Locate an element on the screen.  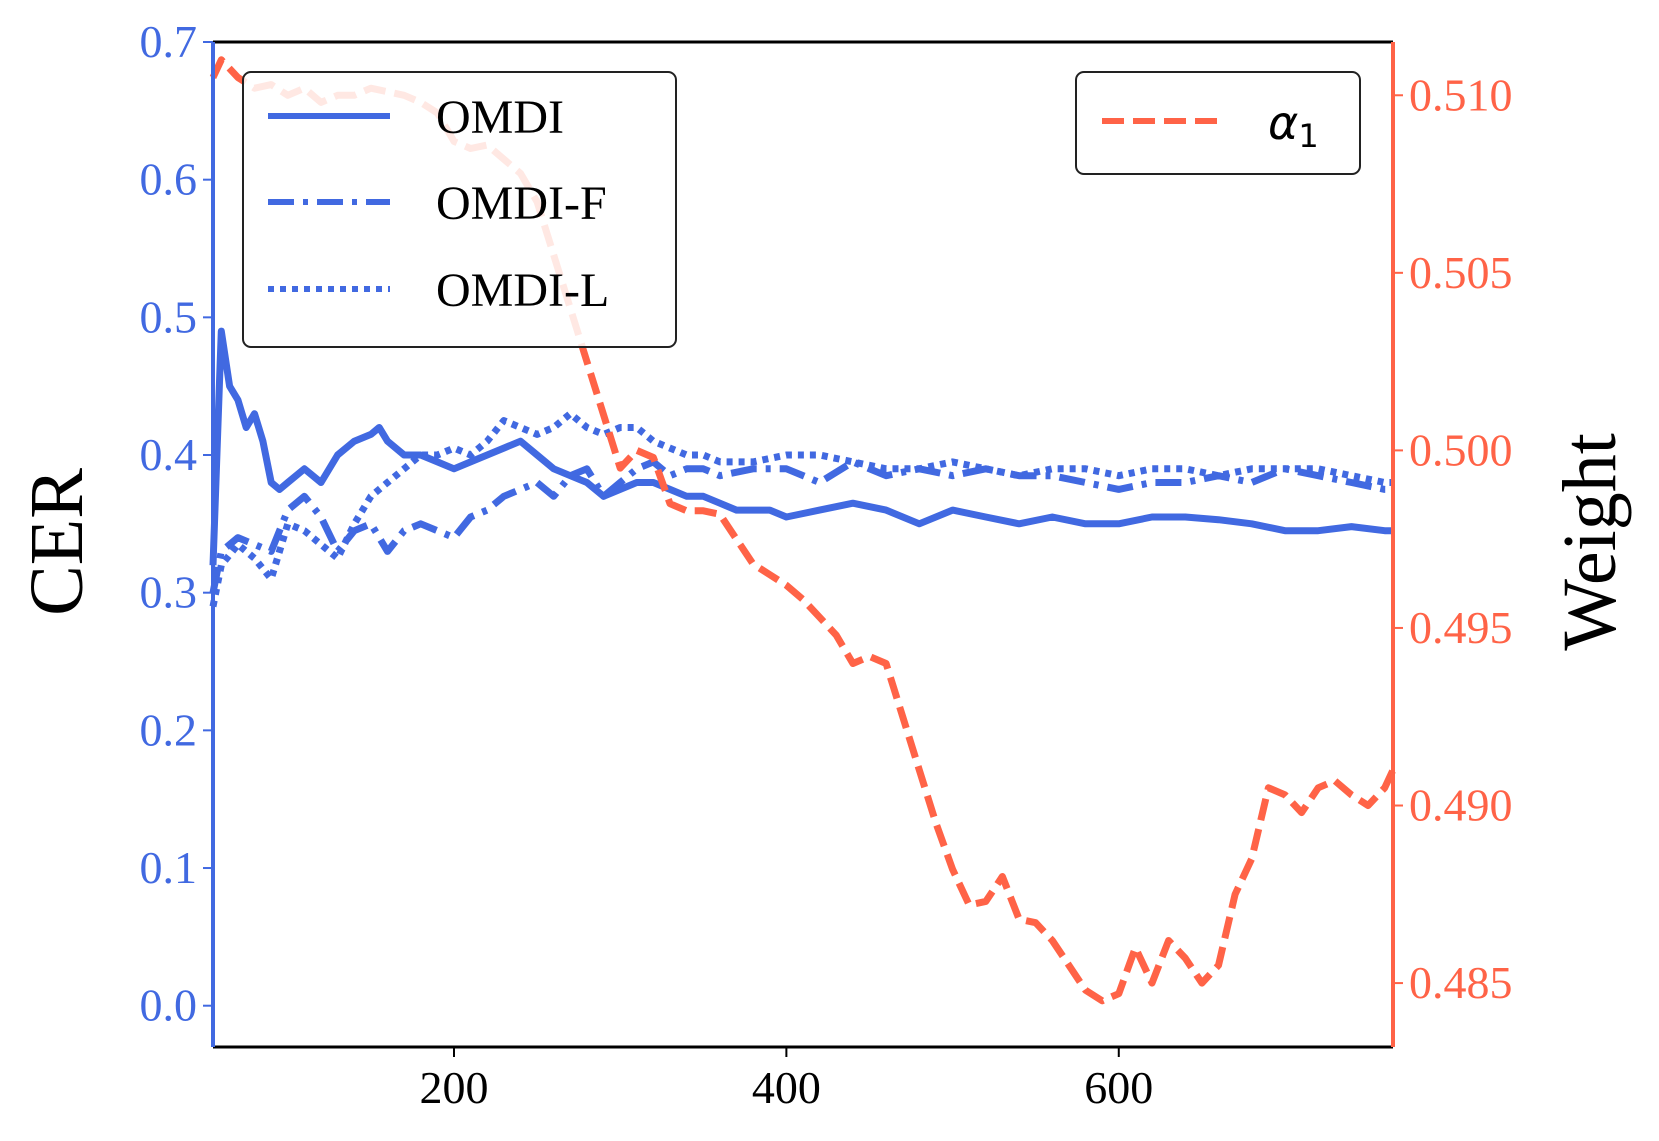
y-left-tick-label: 0.5 is located at coordinates (169, 316).